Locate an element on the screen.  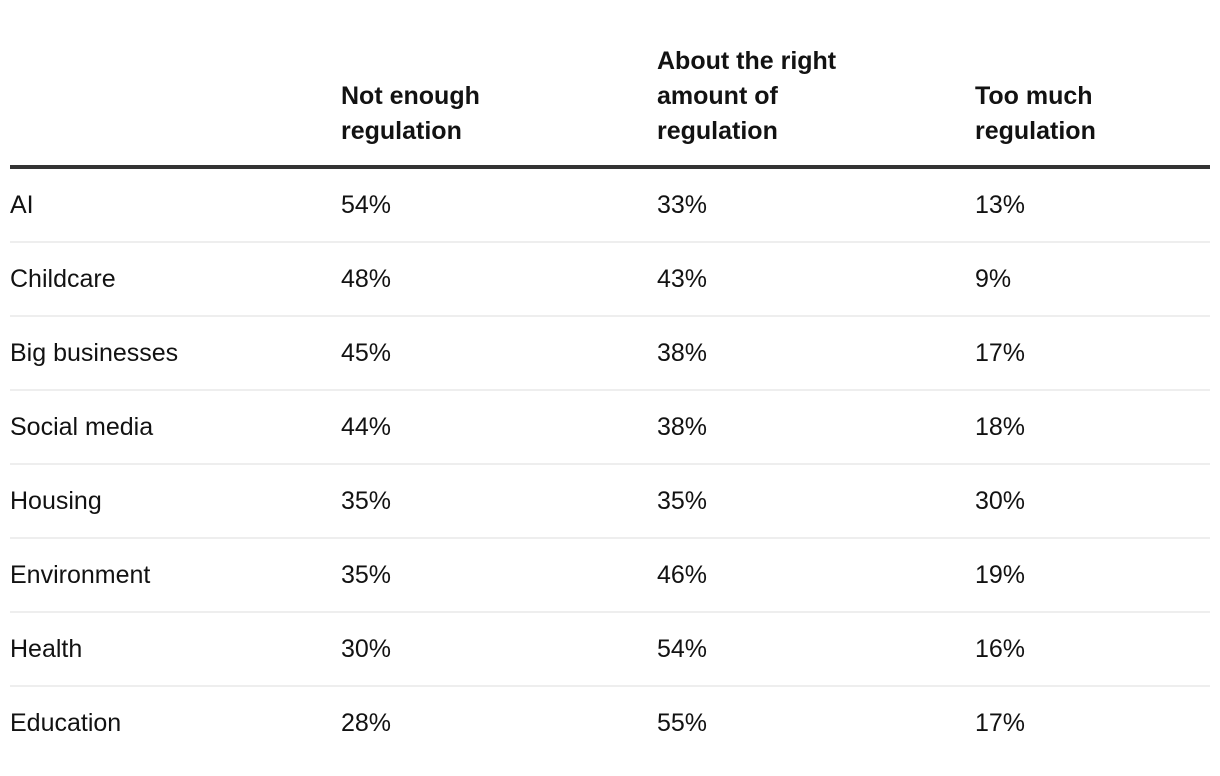
row-label: Health is located at coordinates (175, 649).